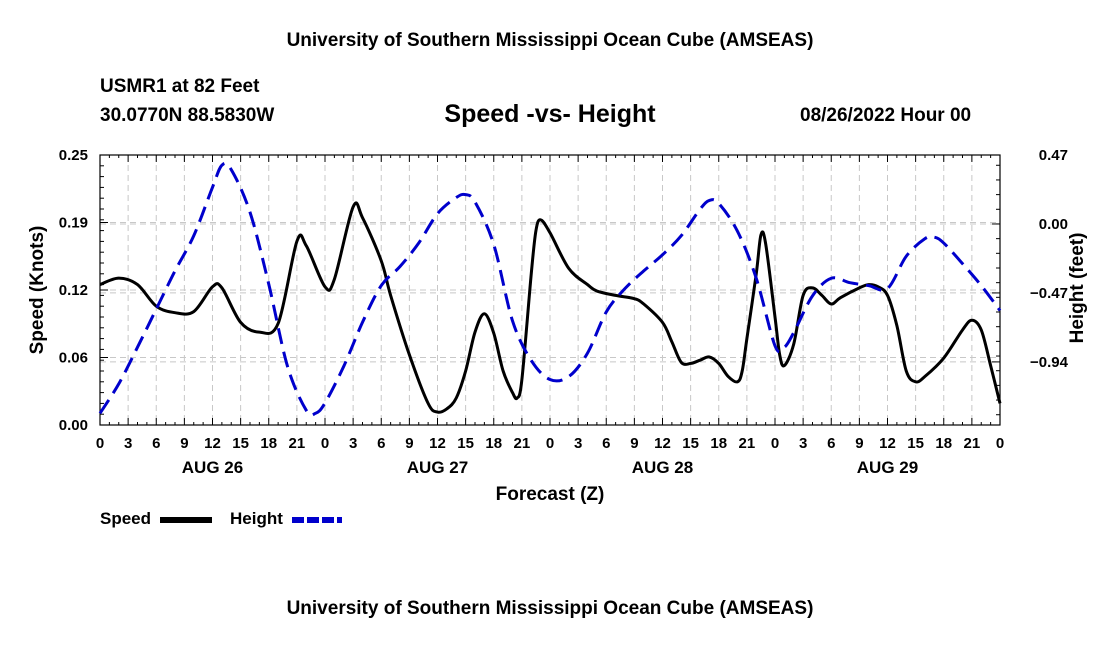 The image size is (1100, 650). I want to click on forecast-datetime: 08/26/2022 Hour 00, so click(886, 115).